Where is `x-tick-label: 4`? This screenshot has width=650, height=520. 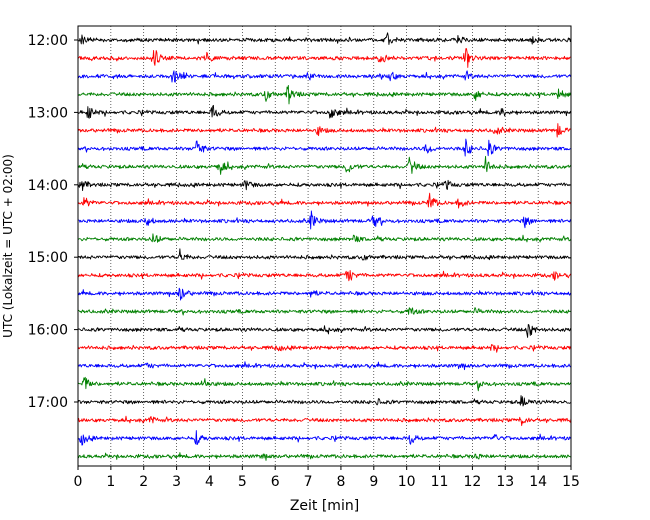
x-tick-label: 4 is located at coordinates (209, 482).